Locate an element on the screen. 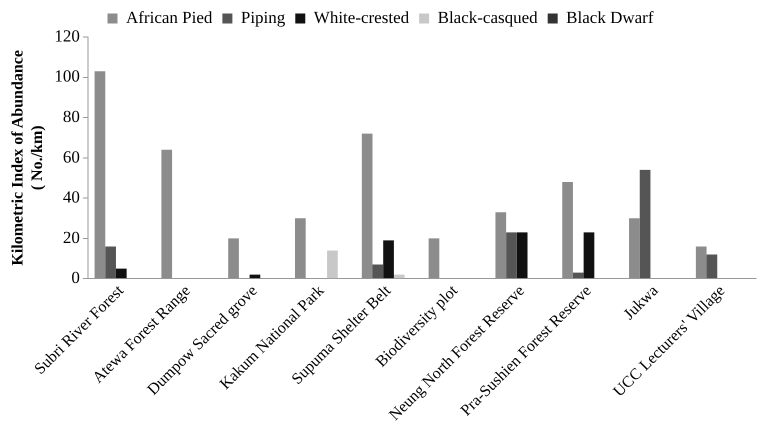 The width and height of the screenshot is (771, 428). y-tick-label: 0 is located at coordinates (75, 278).